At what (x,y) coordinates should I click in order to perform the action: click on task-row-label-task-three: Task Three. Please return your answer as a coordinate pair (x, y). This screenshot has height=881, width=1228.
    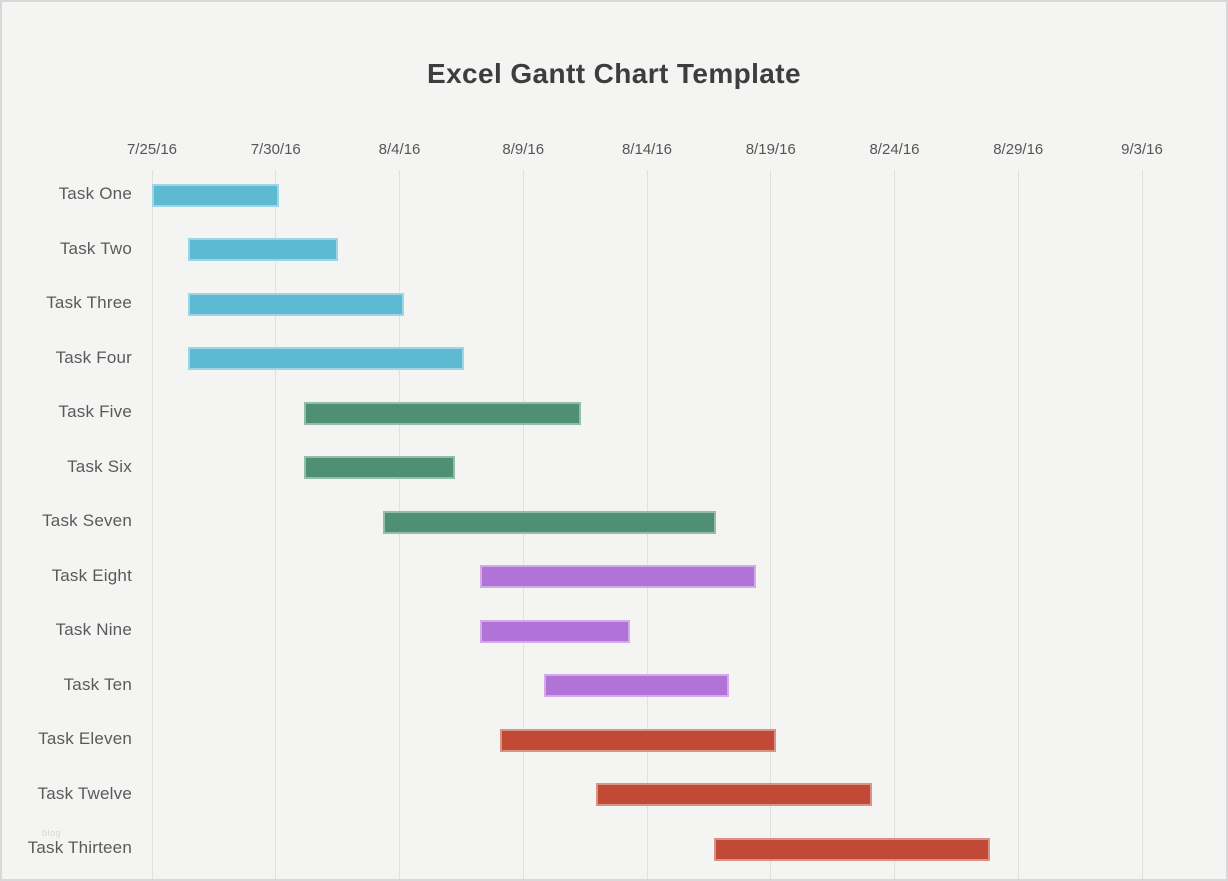
    Looking at the image, I should click on (89, 302).